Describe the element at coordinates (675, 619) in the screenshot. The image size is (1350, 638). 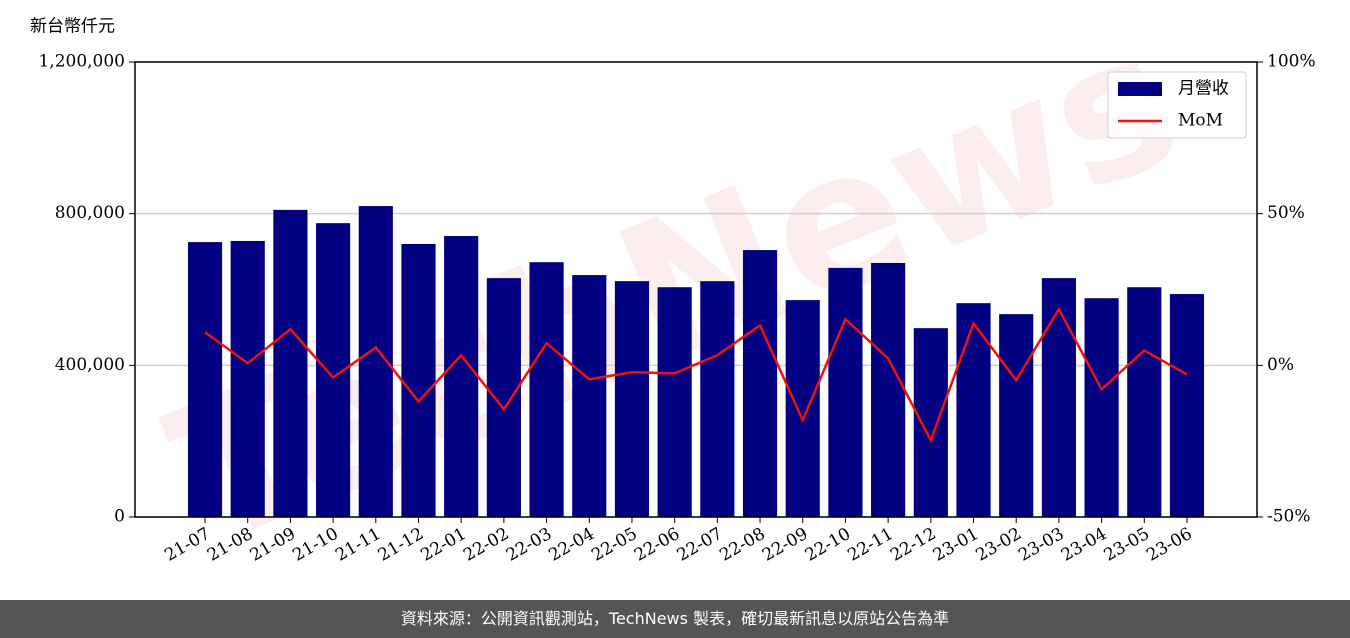
I see `footer: 資料來源：公開資訊觀測站，TechNews 製表，確切最新訊息以原站公告為準` at that location.